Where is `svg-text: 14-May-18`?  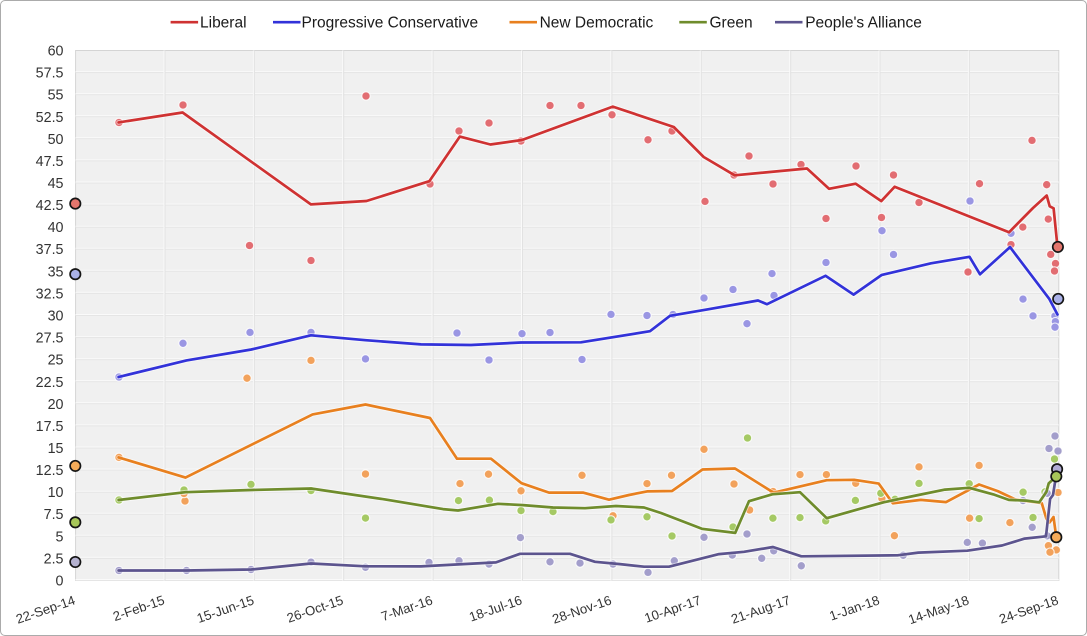 svg-text: 14-May-18 is located at coordinates (938, 609).